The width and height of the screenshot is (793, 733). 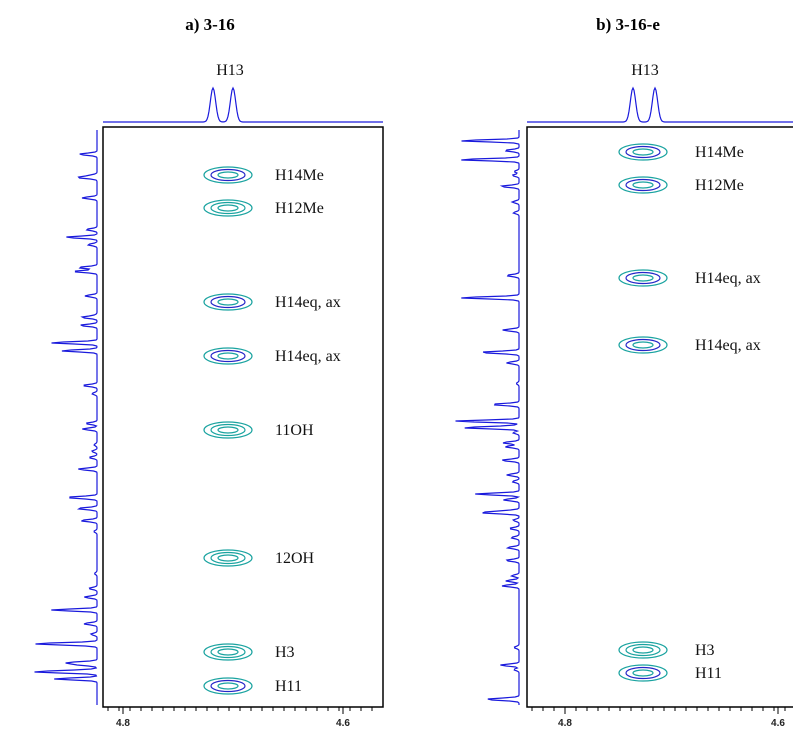 I want to click on peak-label: 12OH, so click(x=295, y=558).